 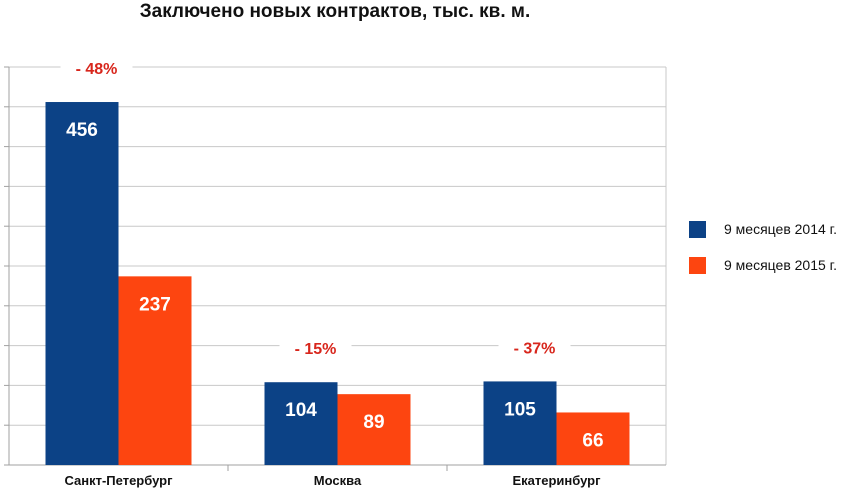 What do you see at coordinates (520, 409) in the screenshot?
I see `value-label-series-2014-2: 105` at bounding box center [520, 409].